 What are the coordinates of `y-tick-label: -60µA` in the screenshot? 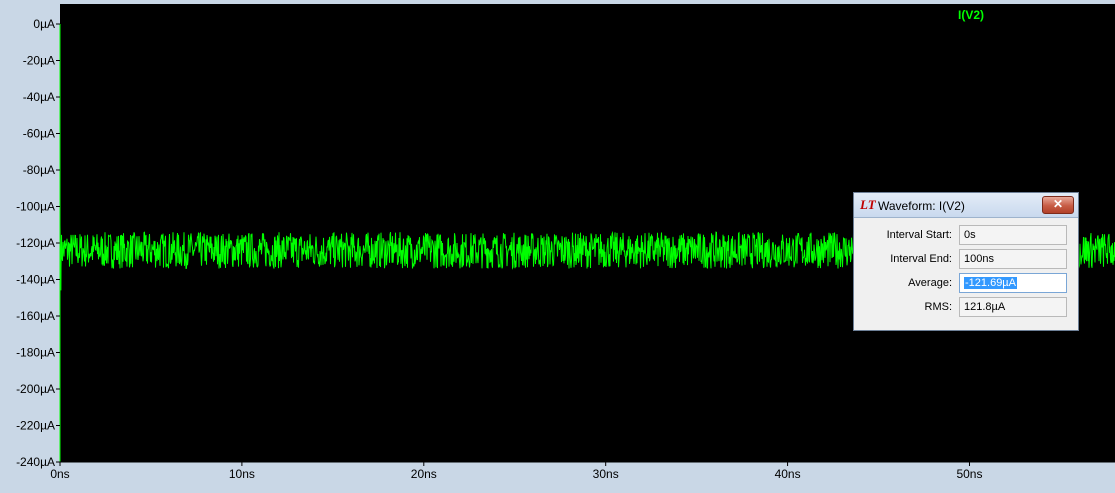 It's located at (39, 134).